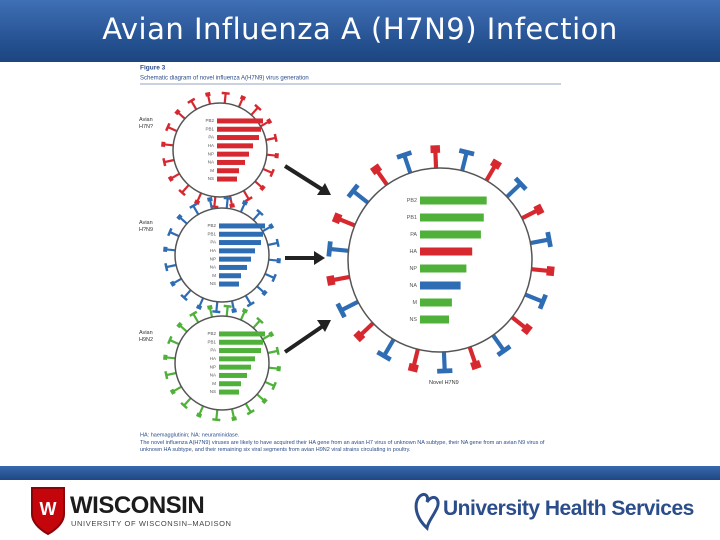 This screenshot has height=540, width=720. What do you see at coordinates (414, 269) in the screenshot?
I see `segment-label: NP` at bounding box center [414, 269].